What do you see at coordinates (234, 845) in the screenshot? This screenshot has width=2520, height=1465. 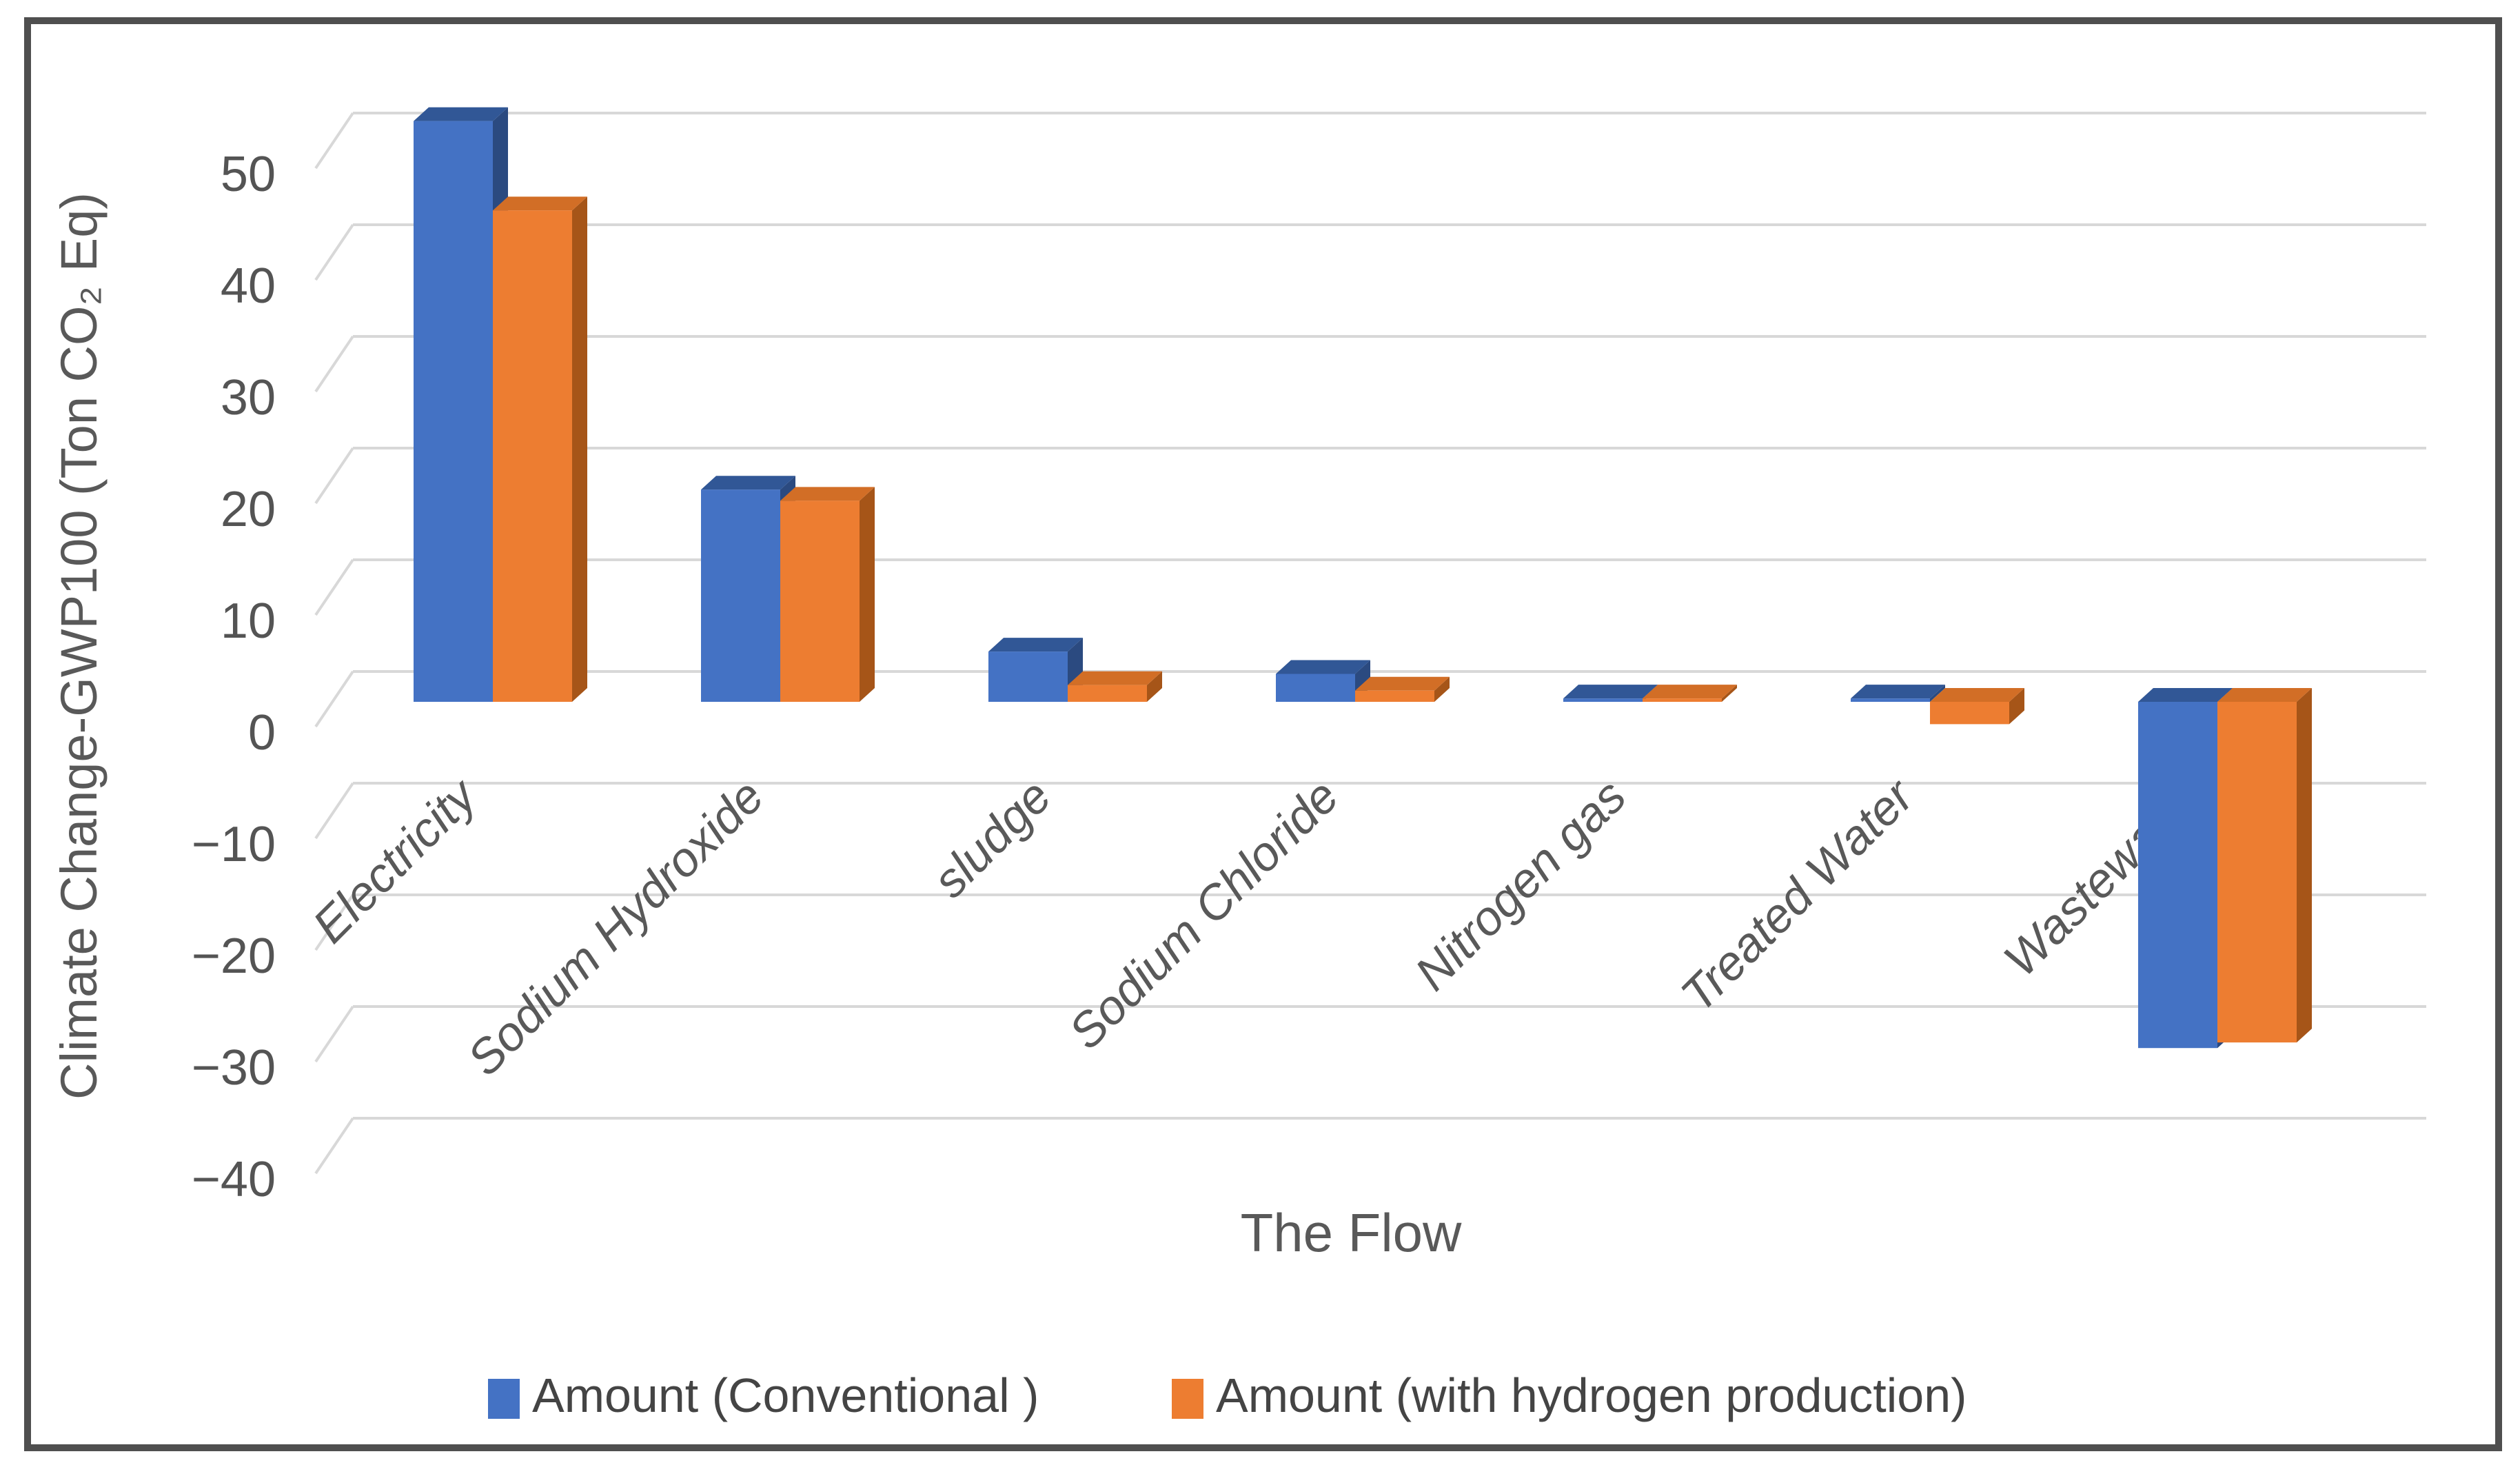 I see `y-tick-label: −10` at bounding box center [234, 845].